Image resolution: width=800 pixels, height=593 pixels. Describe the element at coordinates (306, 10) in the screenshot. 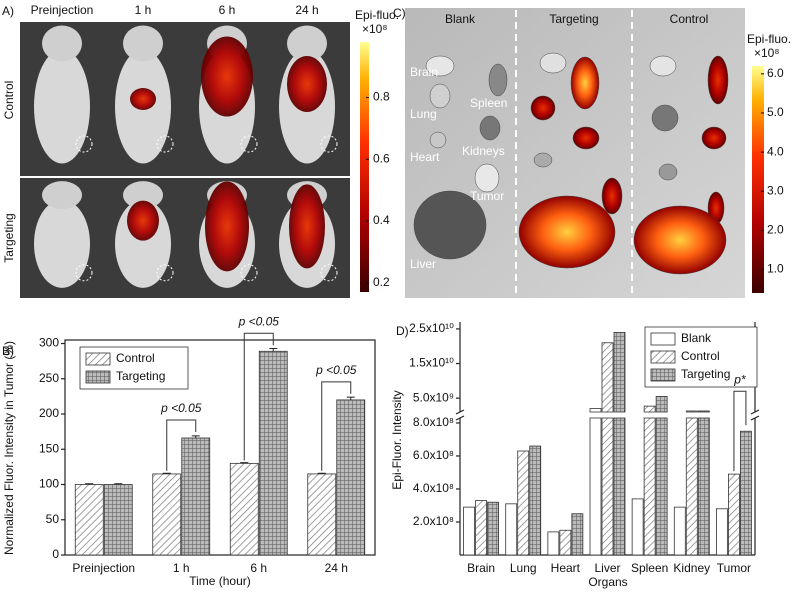

I see `column-label: 24 h` at that location.